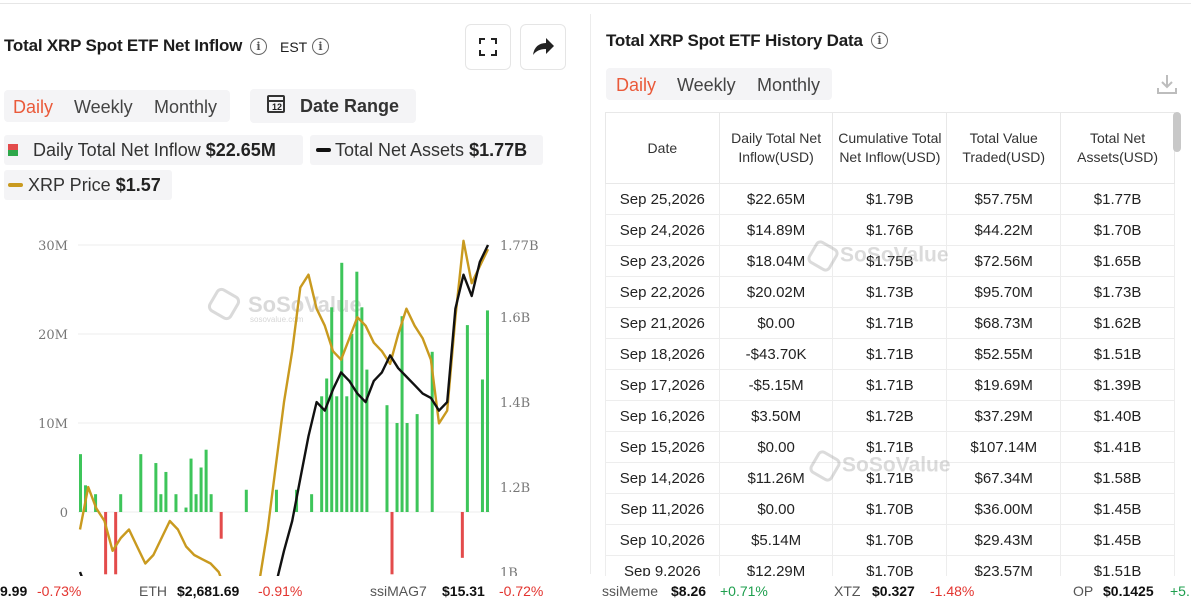 This screenshot has height=602, width=1191. I want to click on download-icon, so click(1167, 84).